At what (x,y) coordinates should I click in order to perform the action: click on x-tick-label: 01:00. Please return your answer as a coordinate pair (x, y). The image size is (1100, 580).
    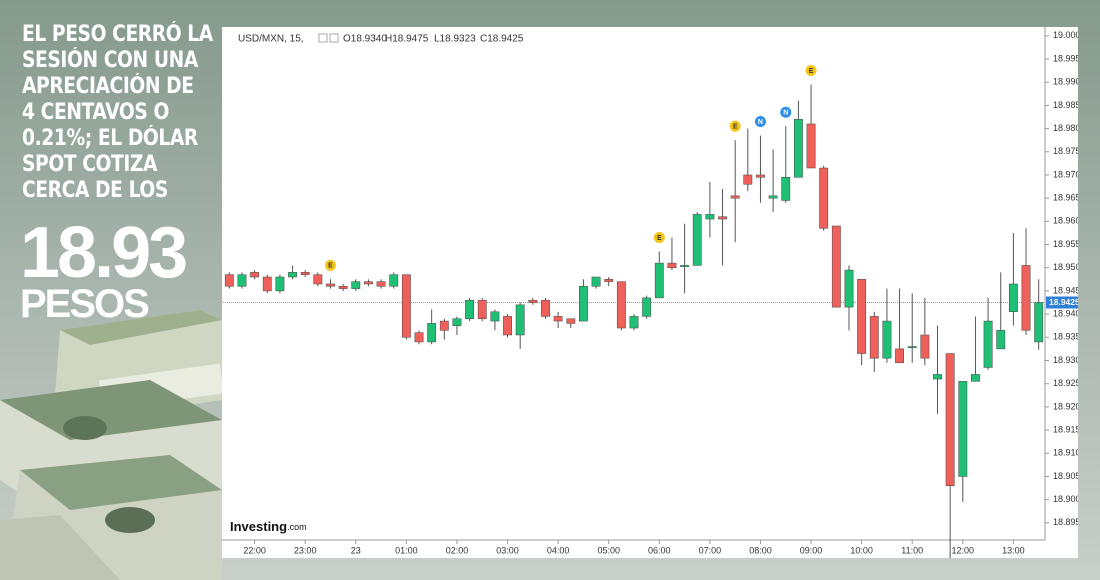
    Looking at the image, I should click on (406, 550).